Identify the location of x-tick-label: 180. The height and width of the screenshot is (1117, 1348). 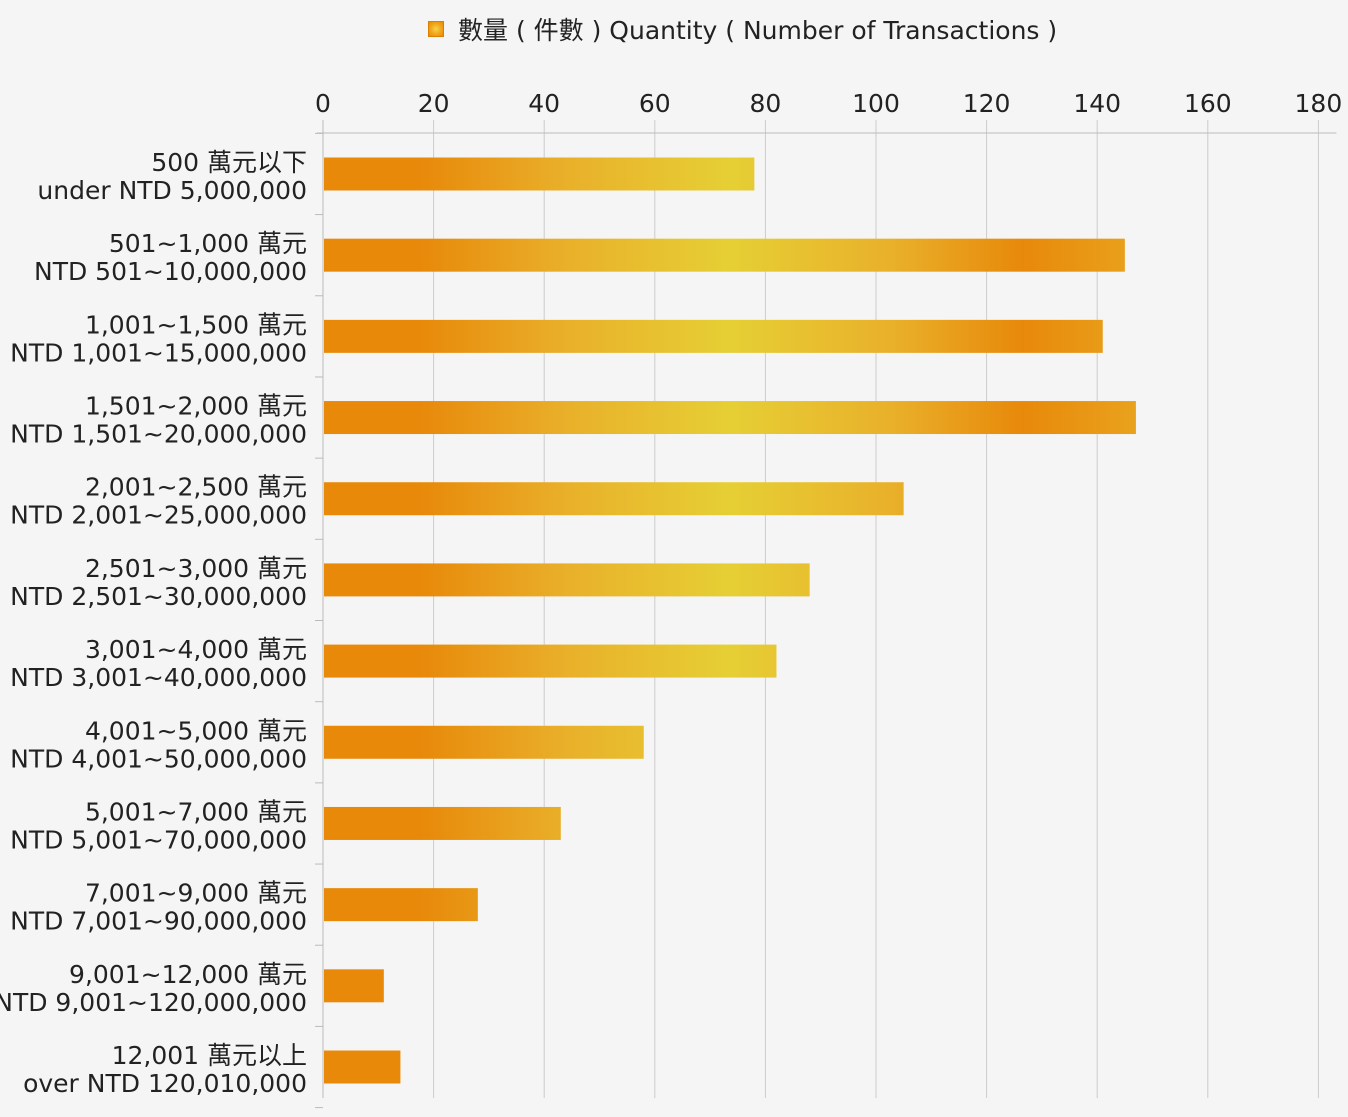
(1319, 103).